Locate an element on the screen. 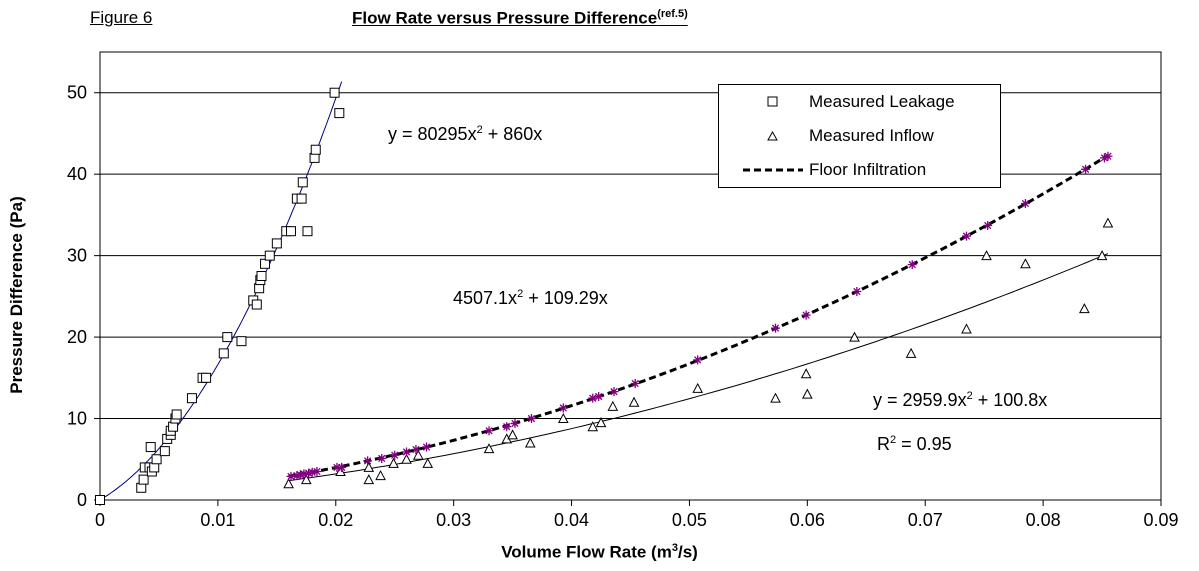 The width and height of the screenshot is (1199, 571). x-axis-title-text: Volume Flow Rate (m is located at coordinates (586, 552).